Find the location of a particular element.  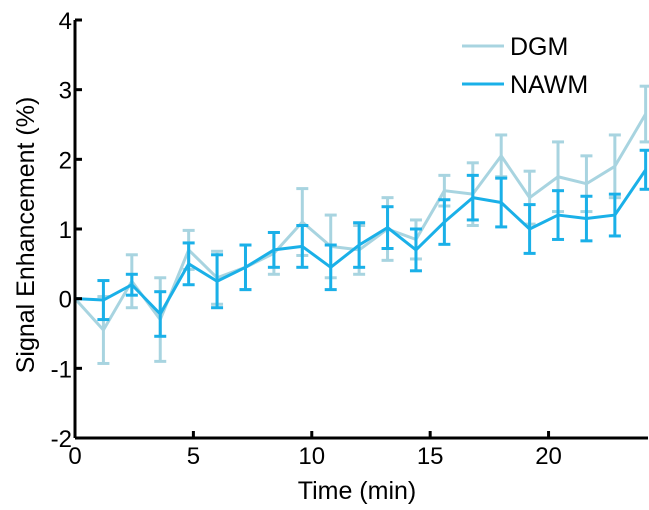

y-tick-label-0: -2 is located at coordinates (61, 439).